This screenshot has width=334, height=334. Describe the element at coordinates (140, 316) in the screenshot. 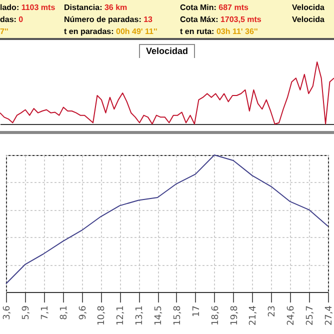

I see `x-tick-label: 13,1` at that location.